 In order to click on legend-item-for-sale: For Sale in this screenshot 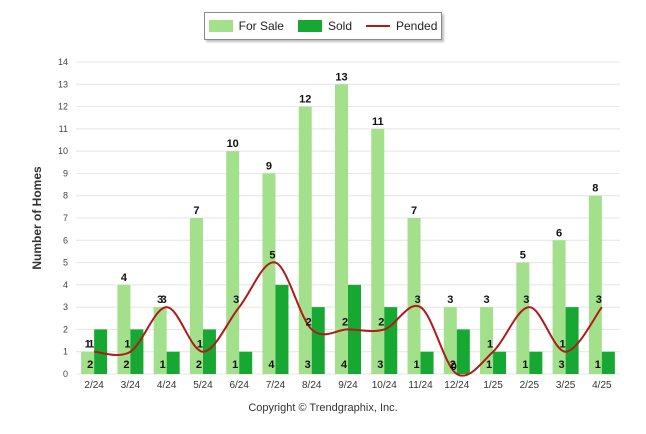, I will do `click(246, 26)`.